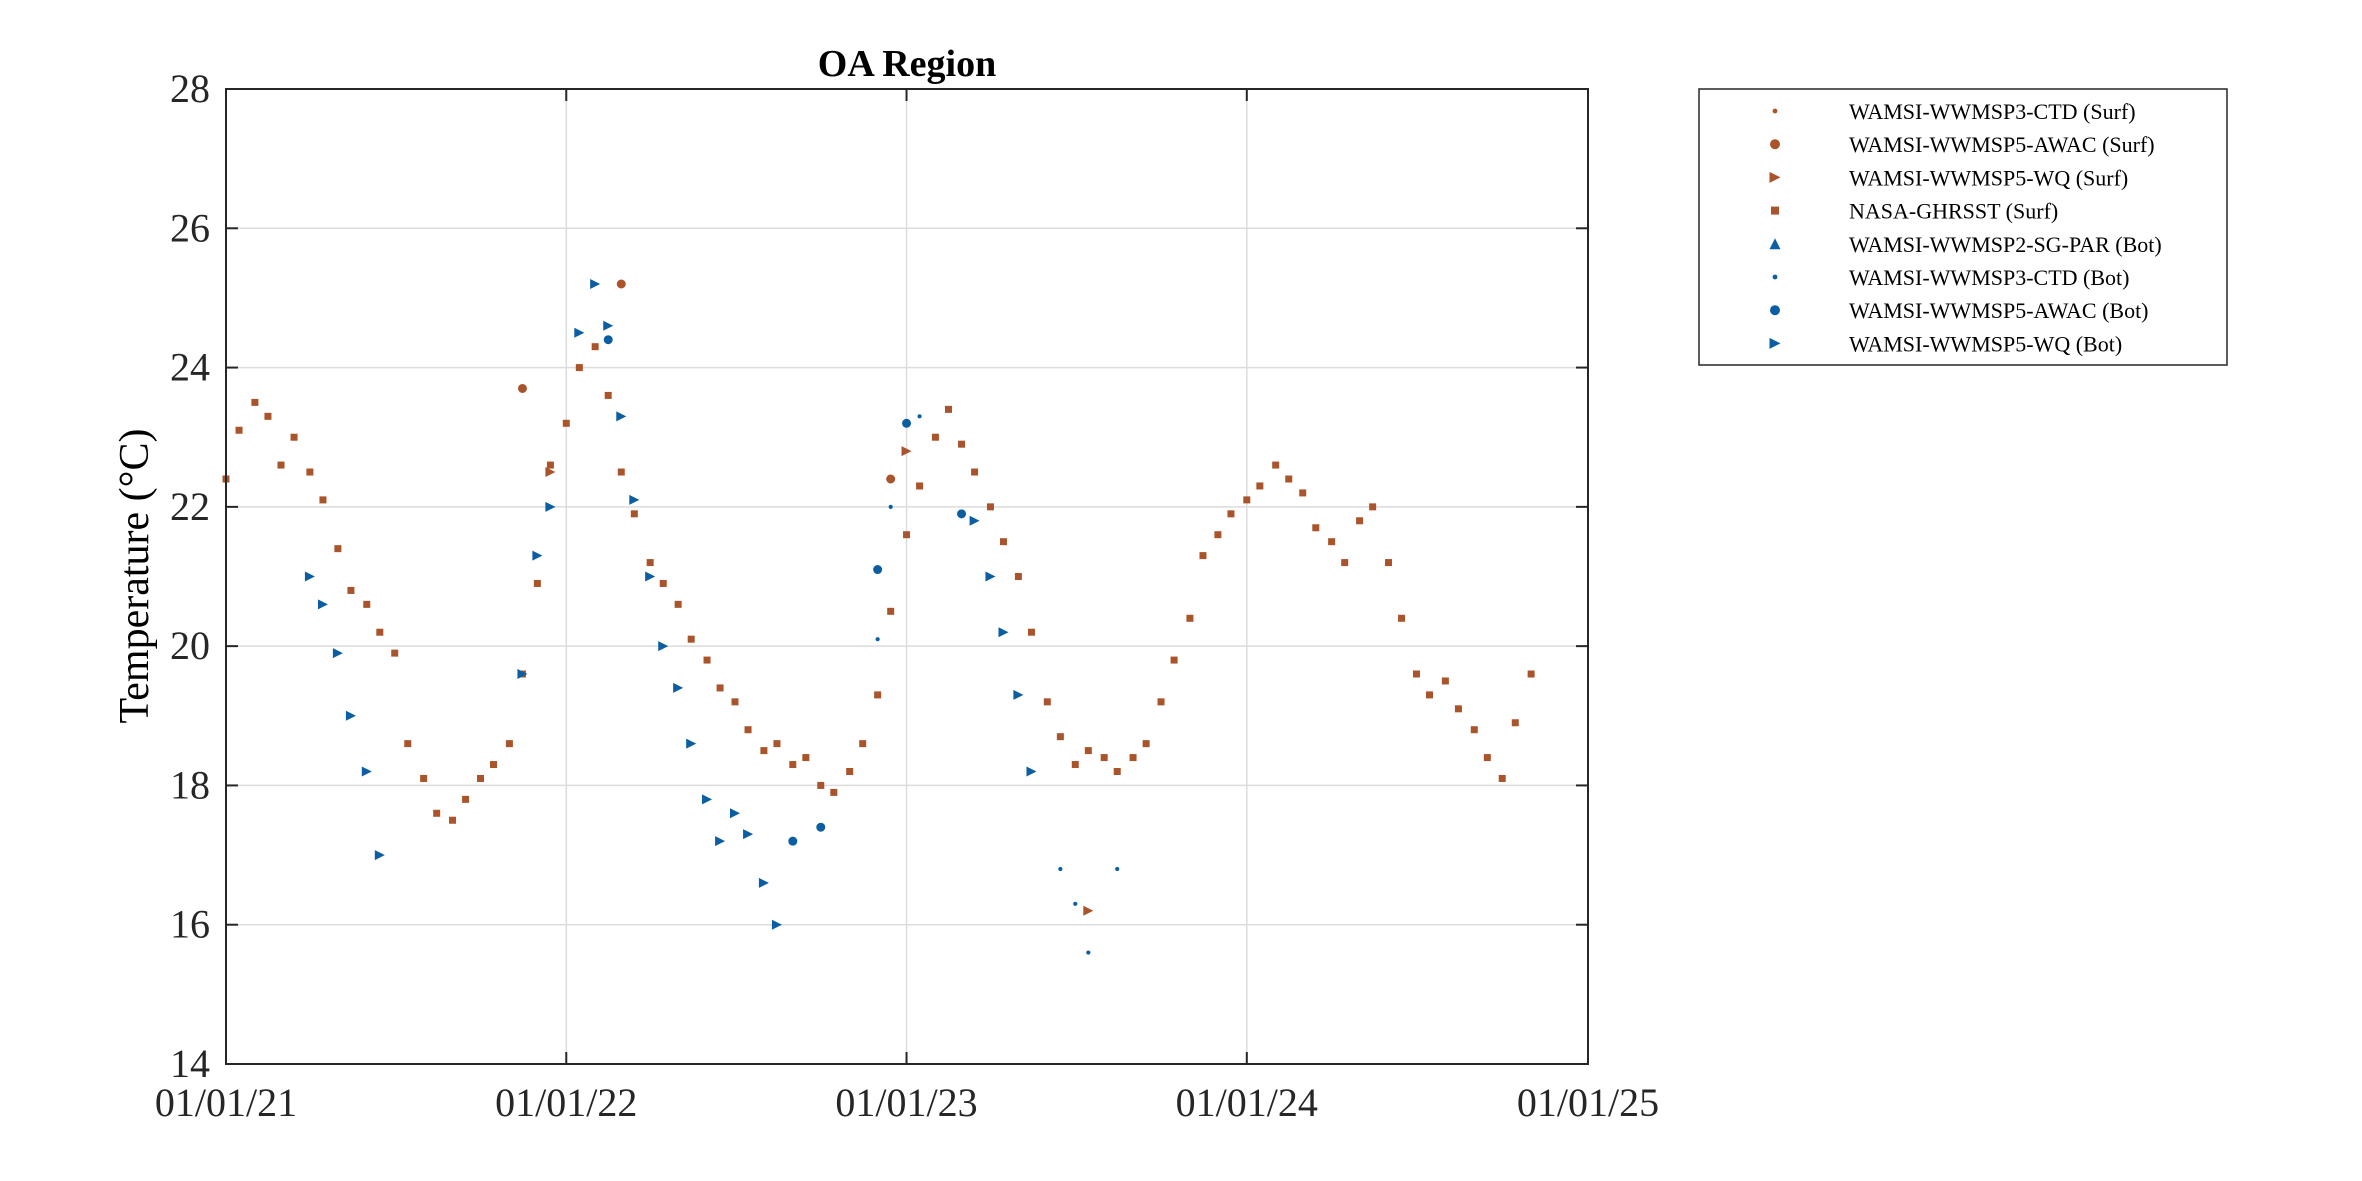 This screenshot has height=1181, width=2362. What do you see at coordinates (190, 924) in the screenshot?
I see `y-tick-label: 16` at bounding box center [190, 924].